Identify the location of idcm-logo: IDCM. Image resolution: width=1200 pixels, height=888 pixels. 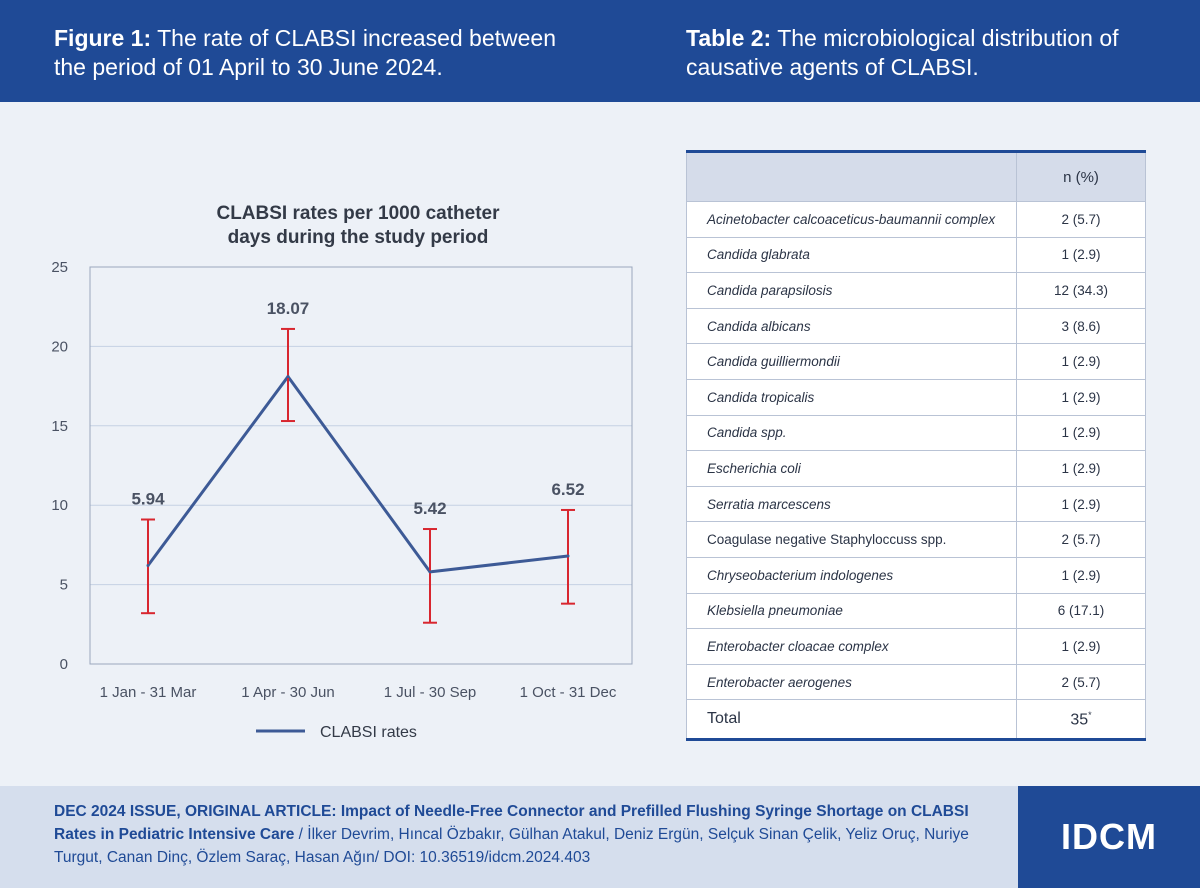
(1109, 837).